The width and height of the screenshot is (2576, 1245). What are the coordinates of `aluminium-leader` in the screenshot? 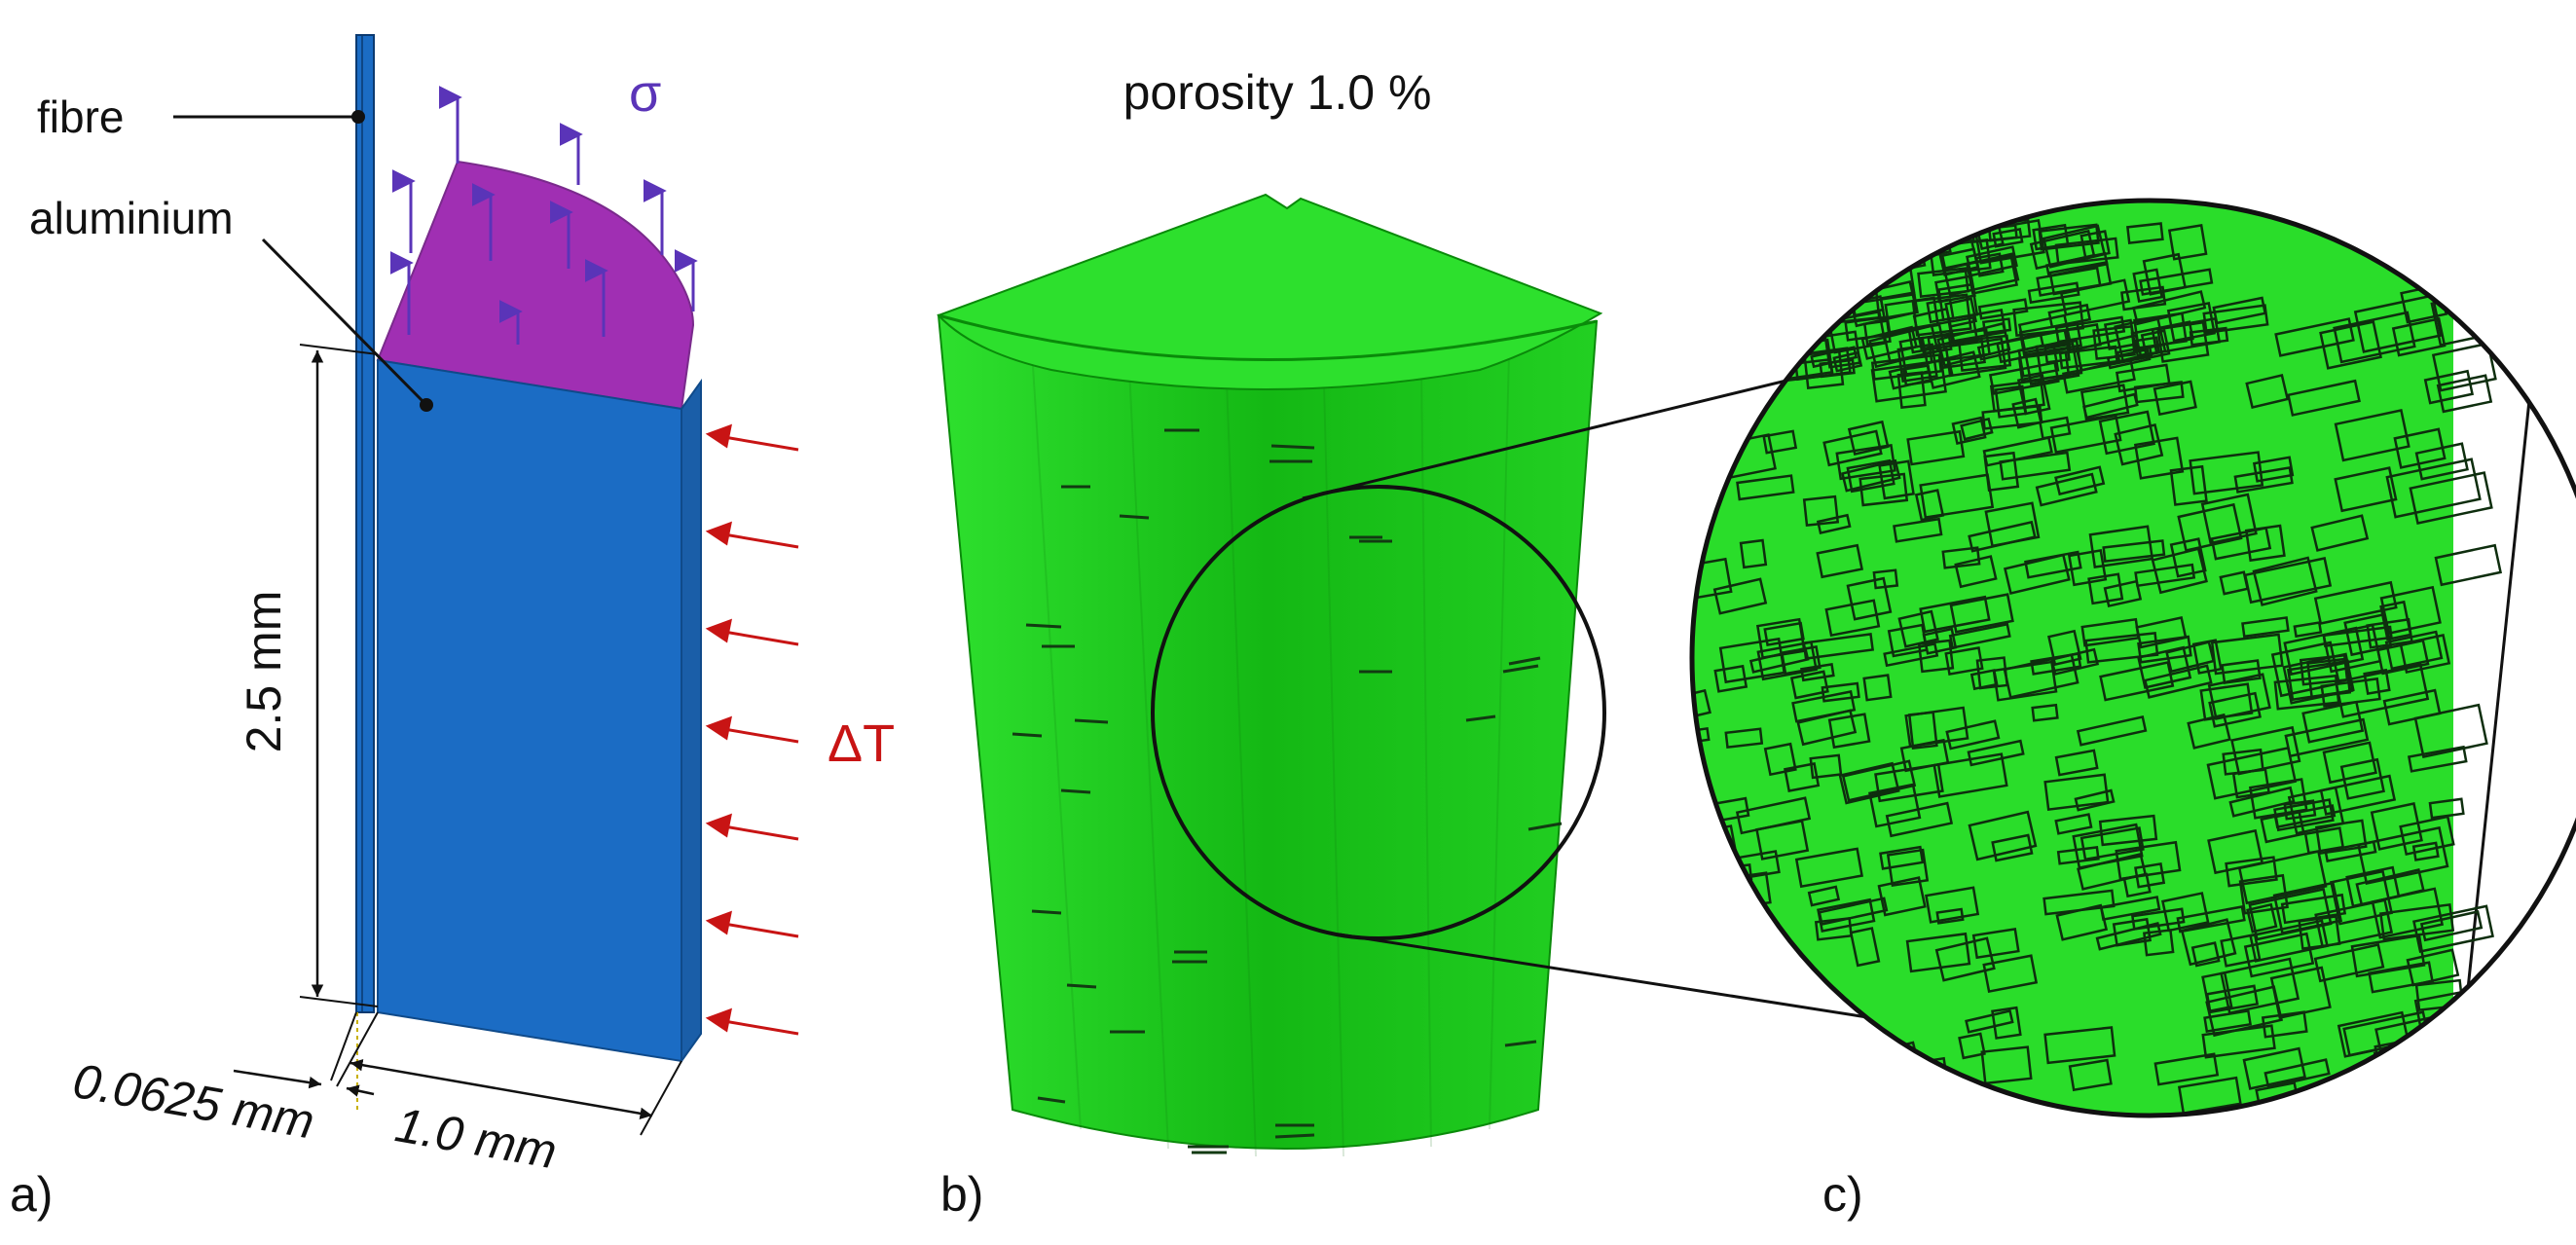 It's located at (343, 321).